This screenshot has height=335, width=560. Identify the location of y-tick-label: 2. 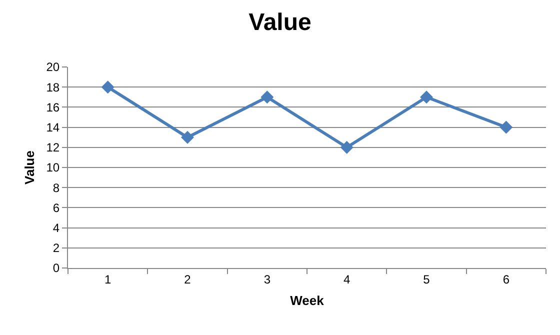
(56, 248).